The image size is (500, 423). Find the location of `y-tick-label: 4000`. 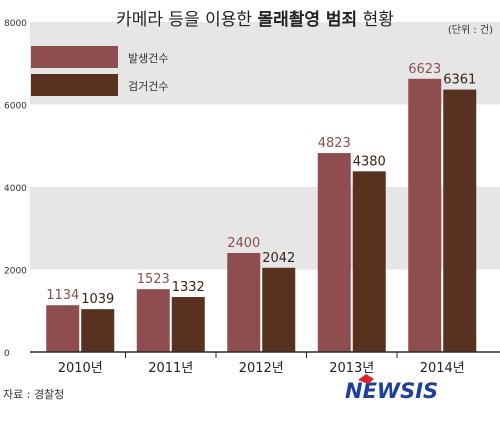

y-tick-label: 4000 is located at coordinates (15, 189).